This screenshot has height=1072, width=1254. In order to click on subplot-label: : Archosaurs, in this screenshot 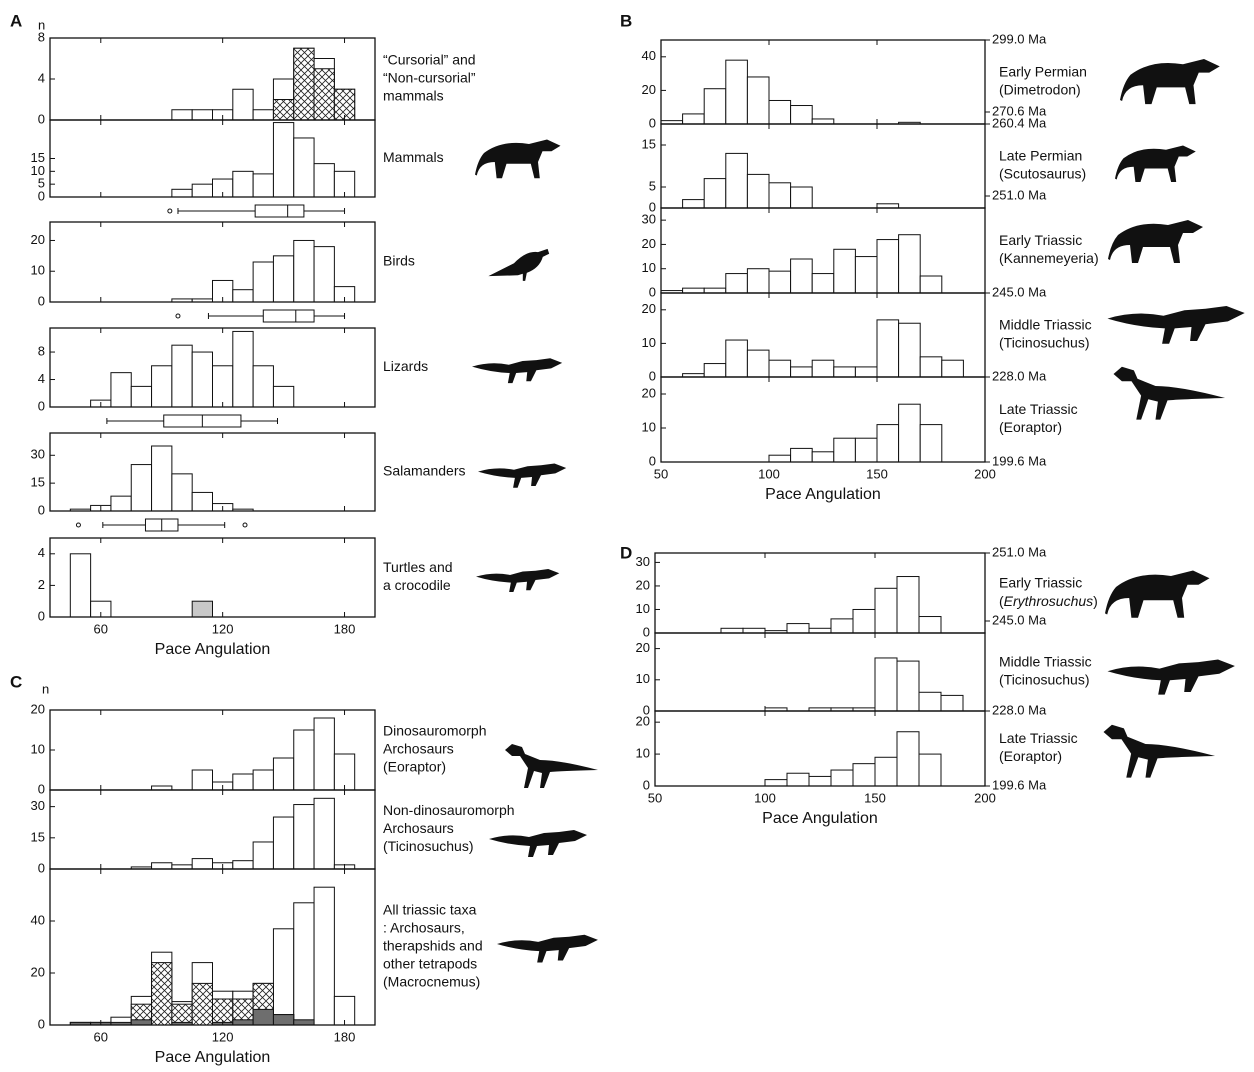, I will do `click(424, 928)`.